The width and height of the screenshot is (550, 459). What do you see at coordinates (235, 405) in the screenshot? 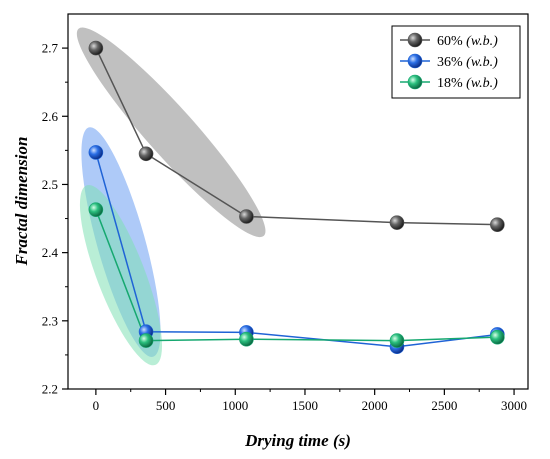
I see `x-tick-label: 1000` at bounding box center [235, 405].